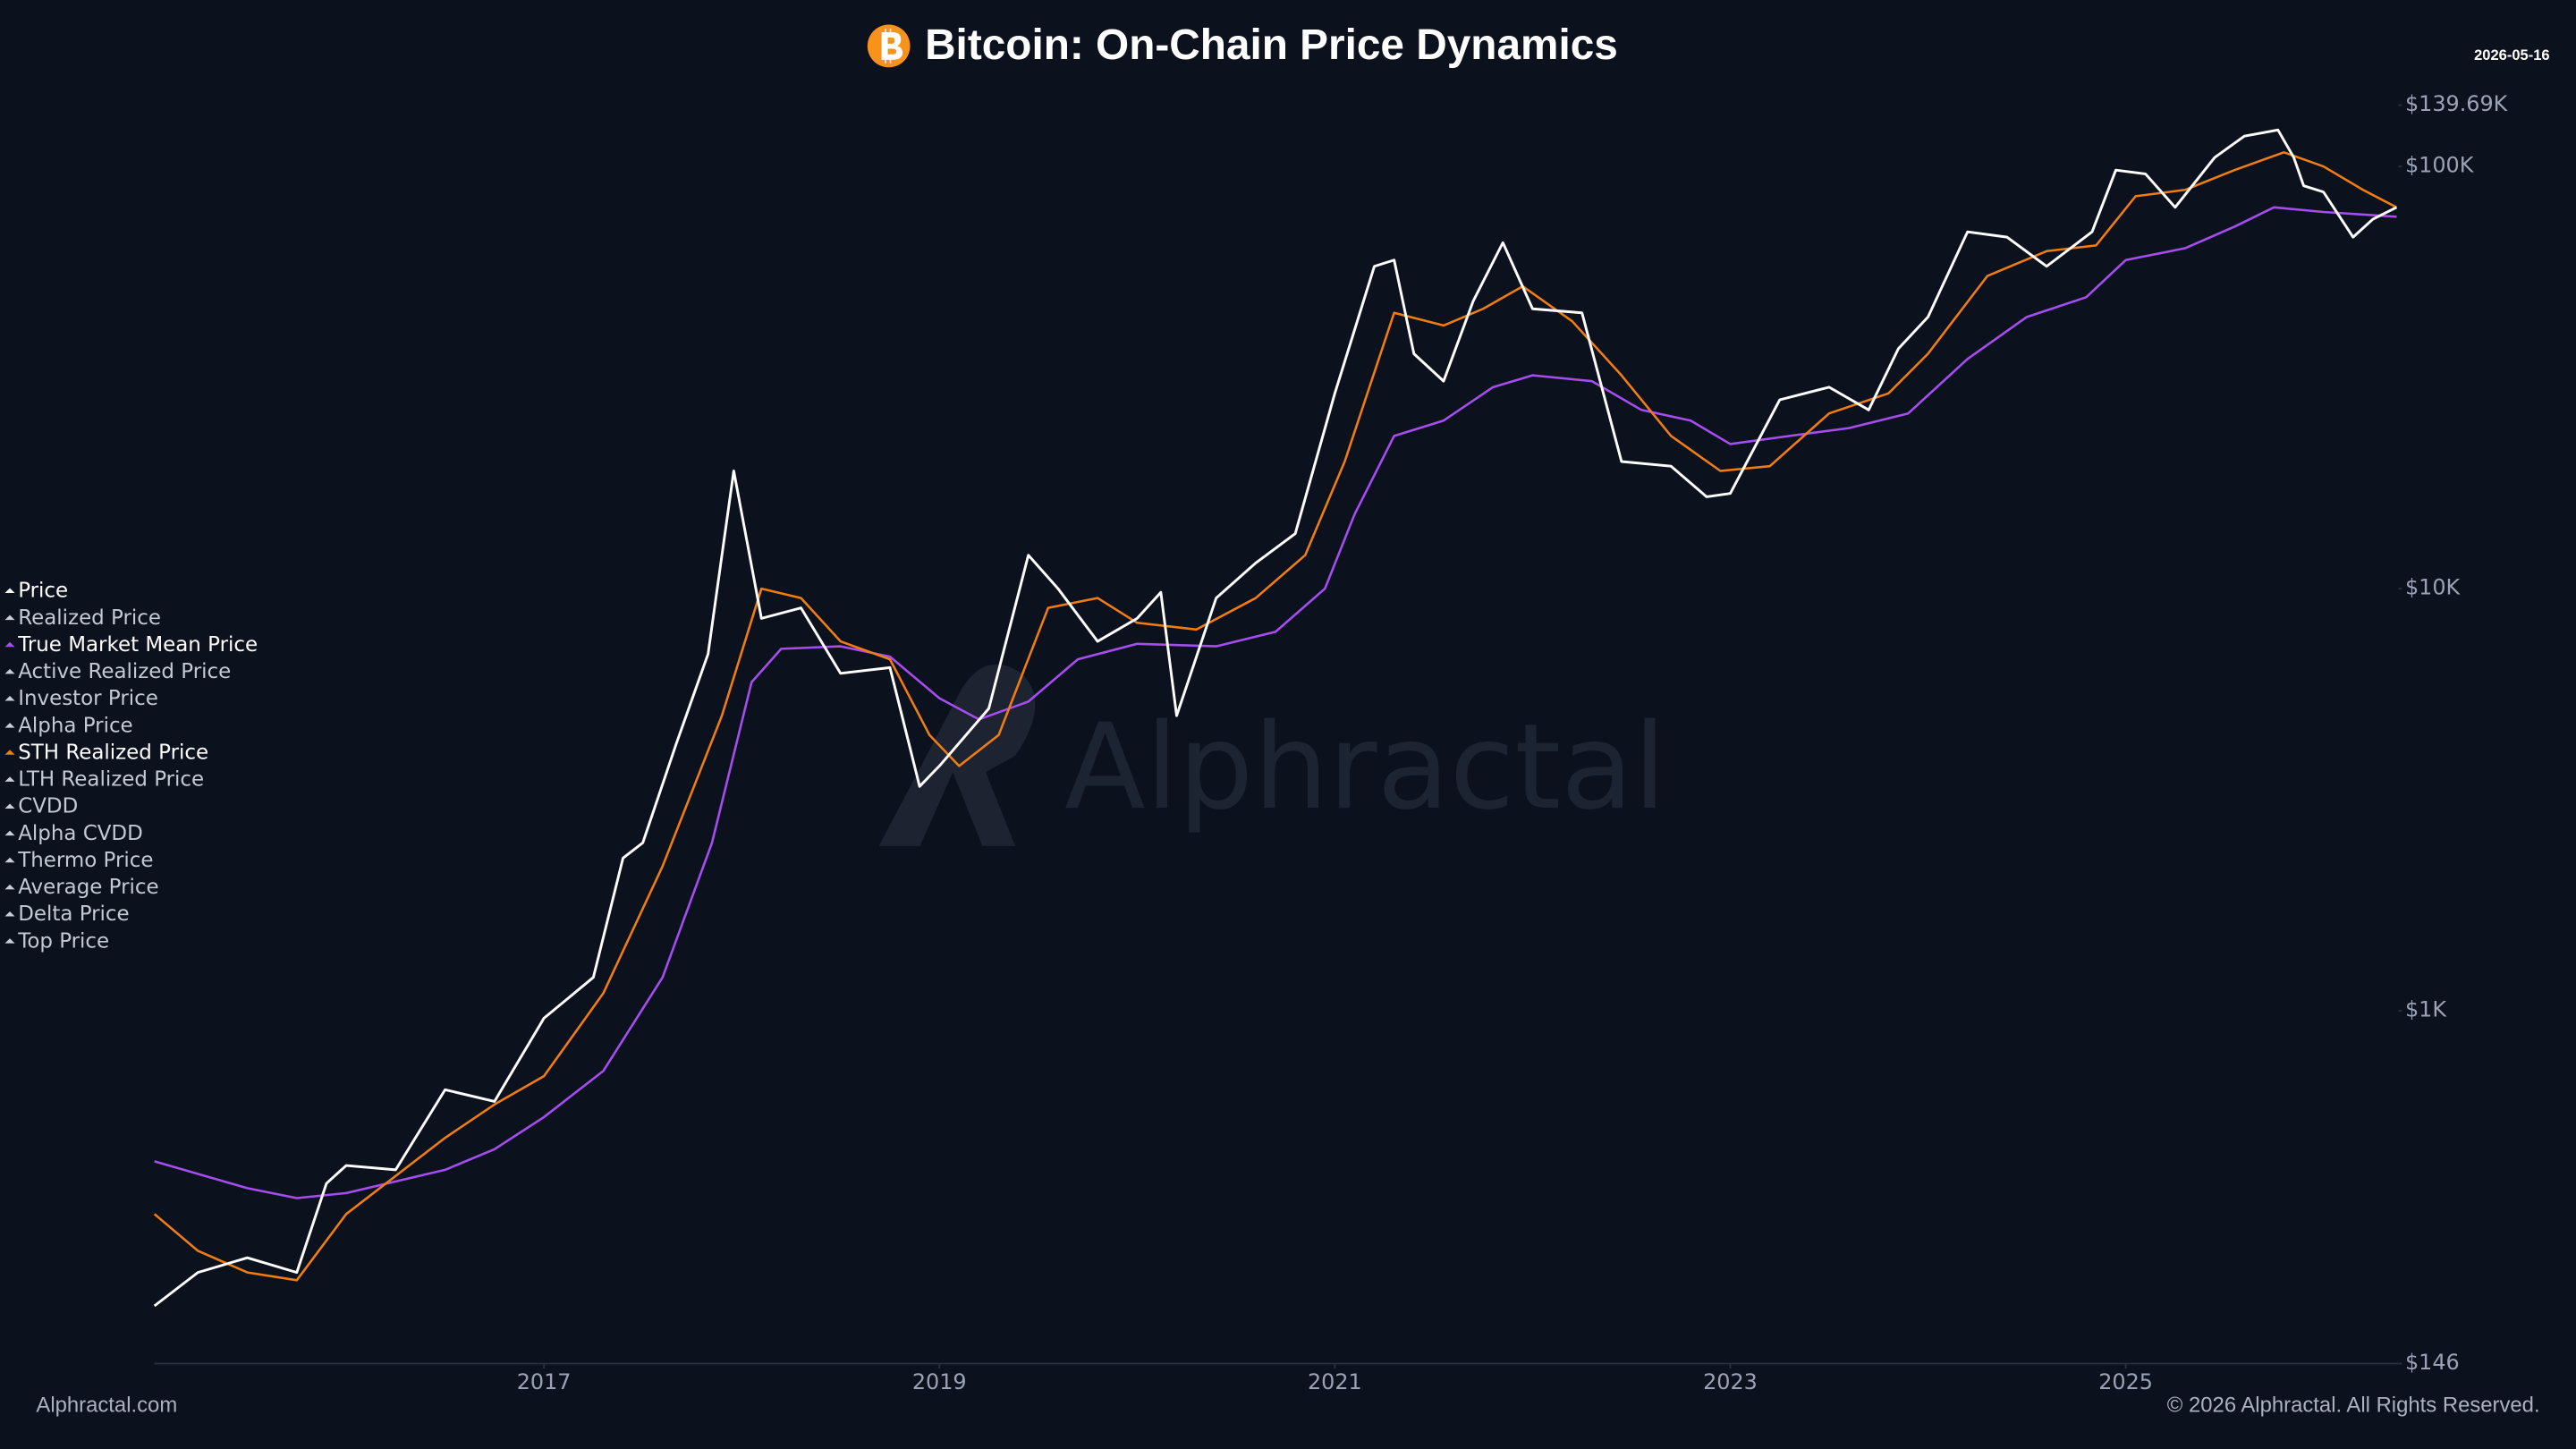 The height and width of the screenshot is (1449, 2576). I want to click on x-tick-label: 2025, so click(2125, 1381).